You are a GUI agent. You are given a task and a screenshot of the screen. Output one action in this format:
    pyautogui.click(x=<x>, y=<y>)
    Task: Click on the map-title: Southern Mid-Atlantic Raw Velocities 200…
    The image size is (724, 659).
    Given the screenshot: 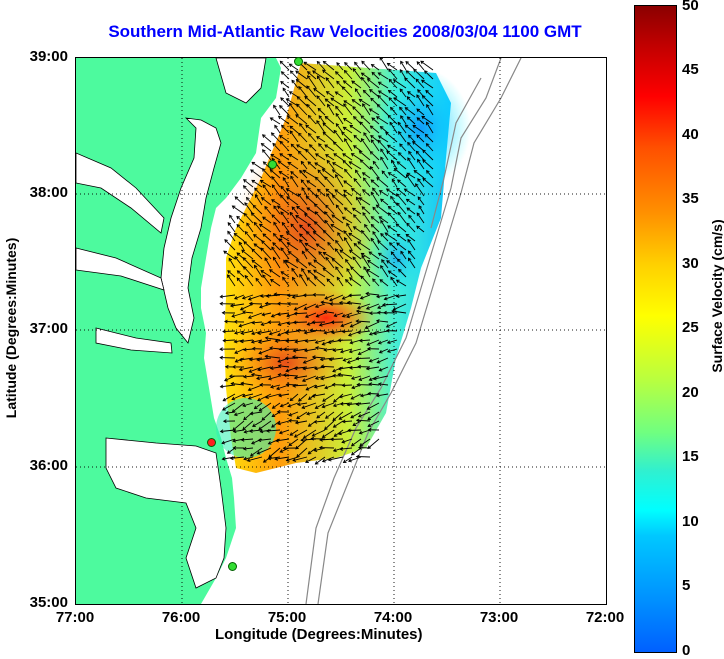 What is the action you would take?
    pyautogui.click(x=345, y=31)
    